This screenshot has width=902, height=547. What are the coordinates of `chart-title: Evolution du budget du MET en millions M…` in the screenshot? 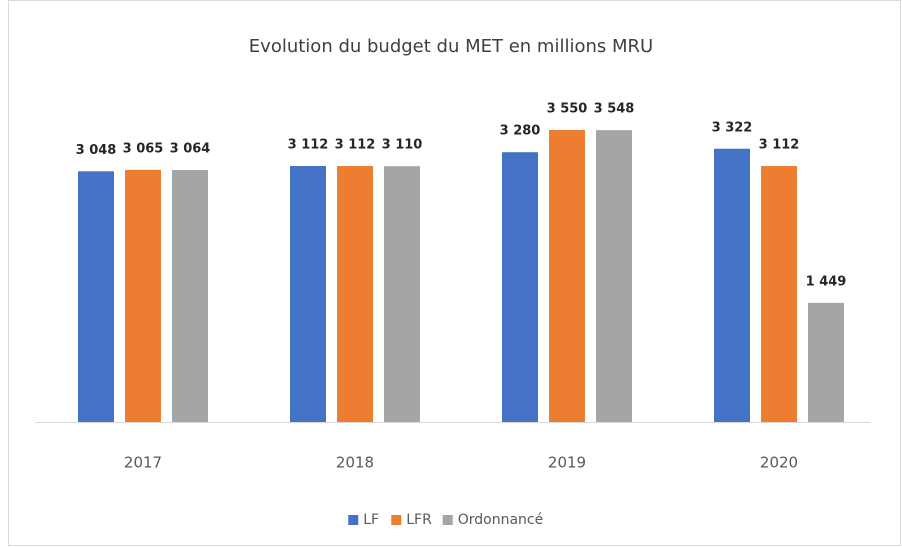 It's located at (451, 46).